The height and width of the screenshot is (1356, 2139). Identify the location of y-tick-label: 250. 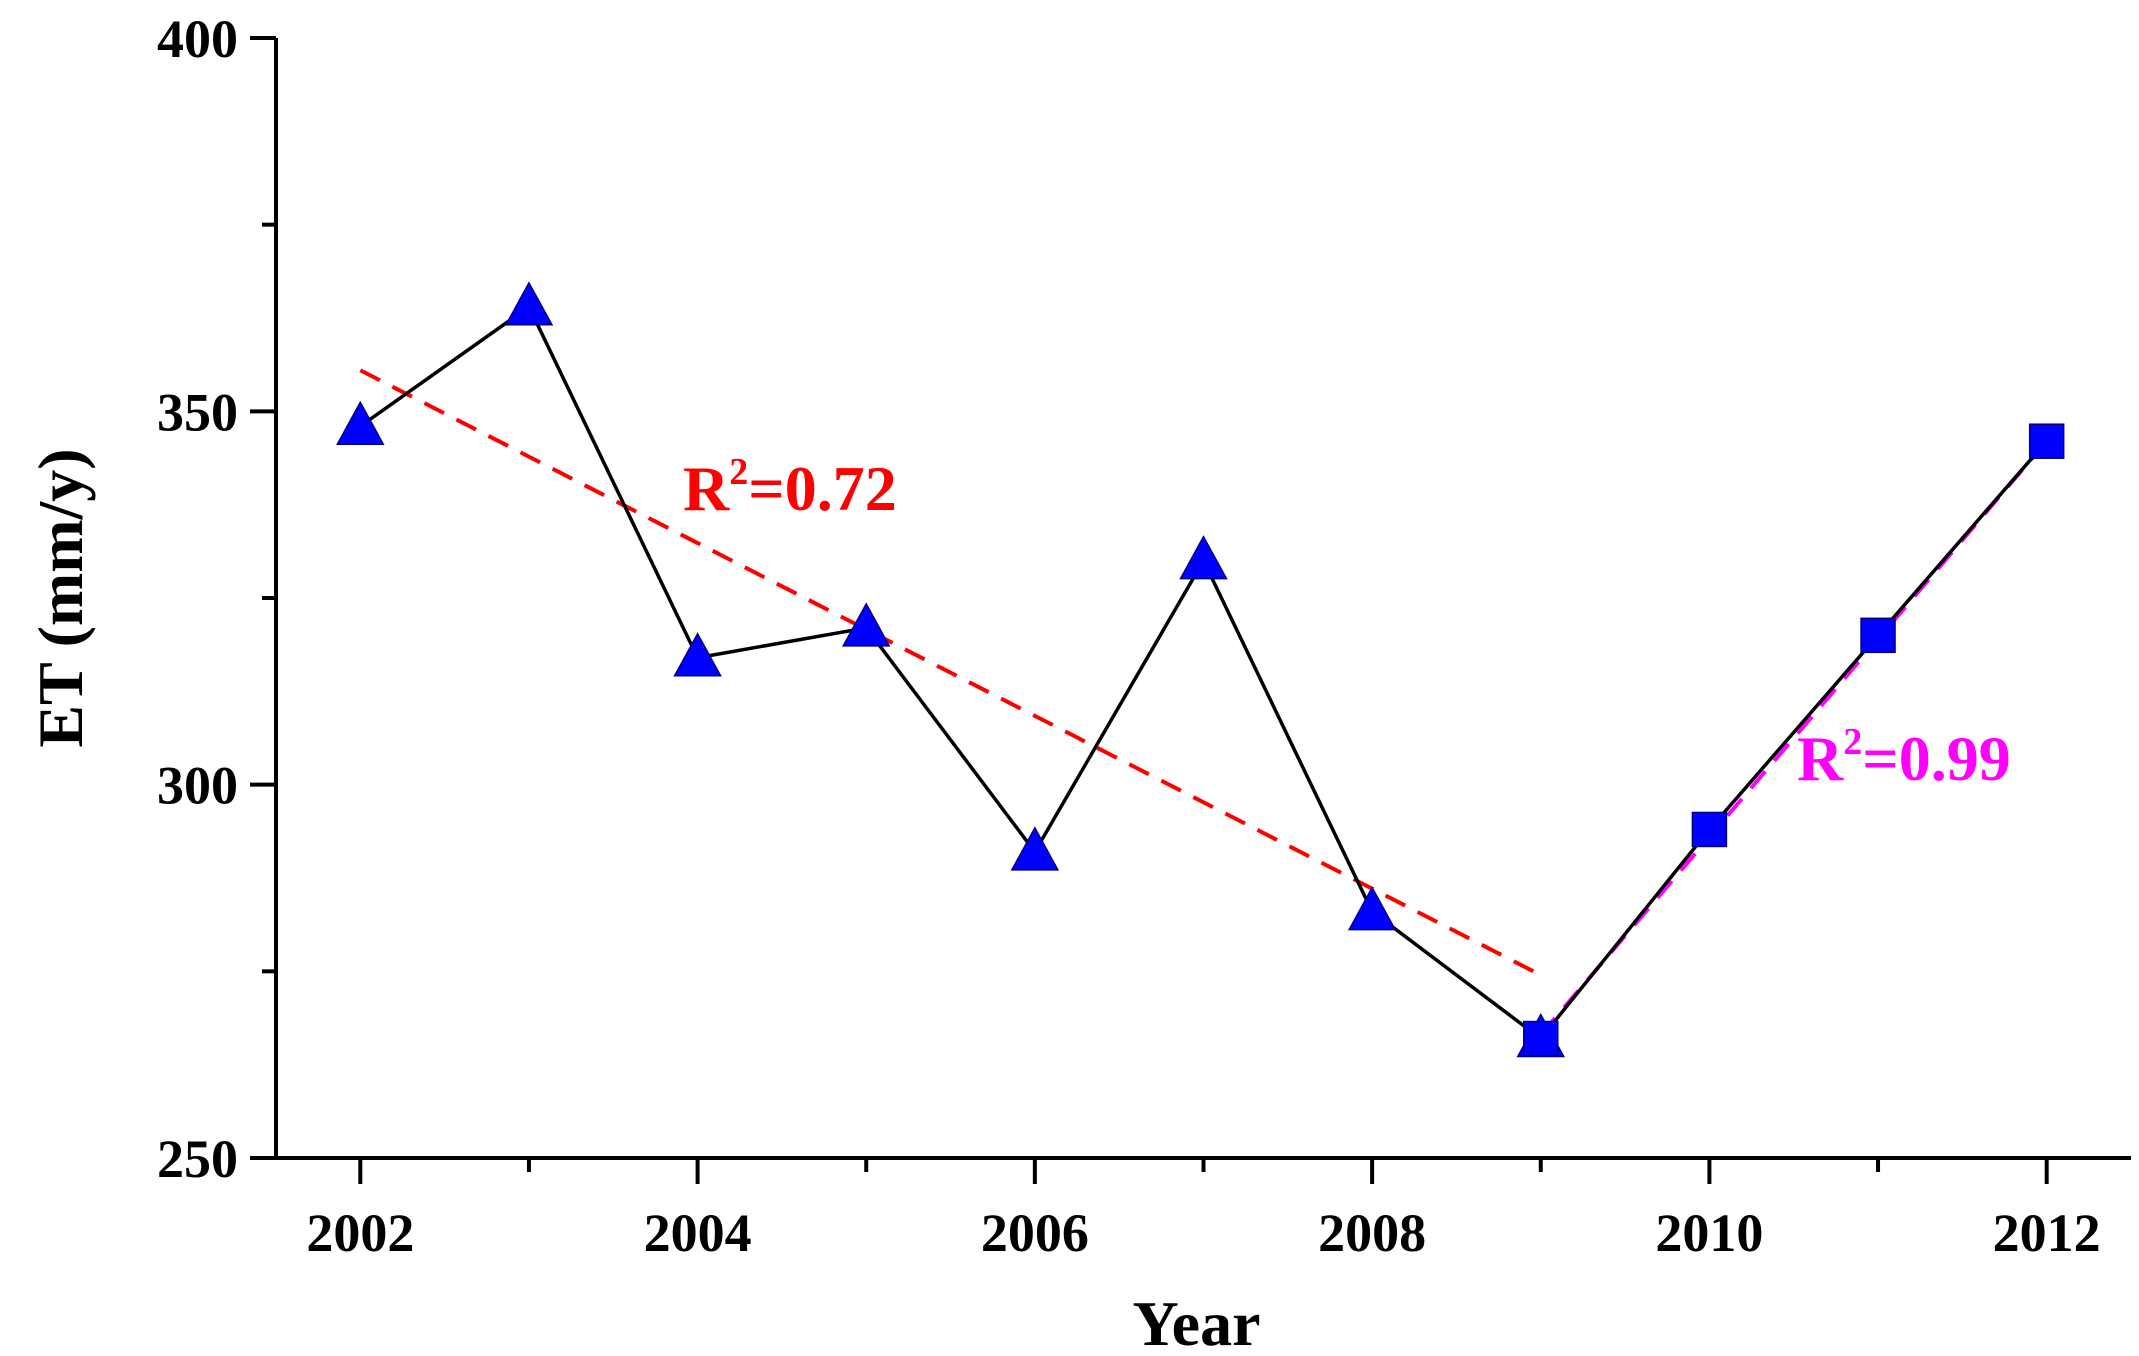
(197, 1159).